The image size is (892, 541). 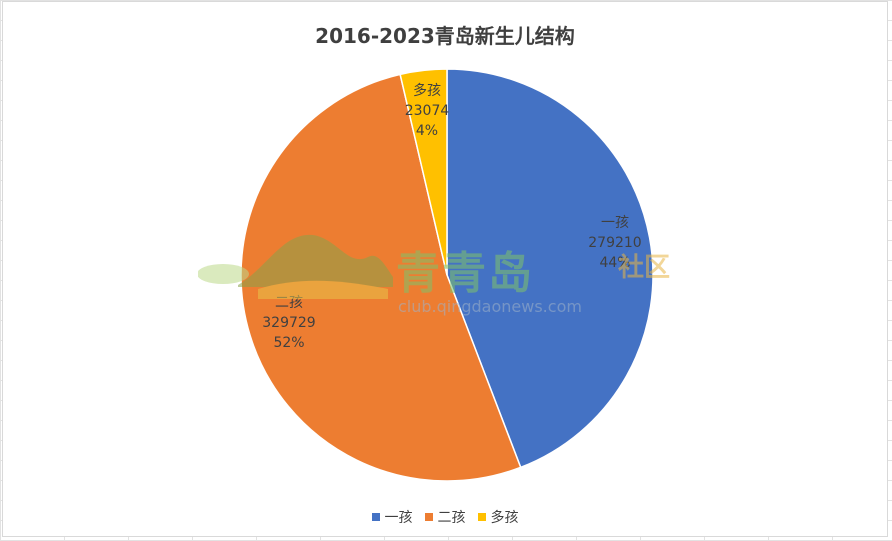 I want to click on slice-label-value: 329729, so click(x=288, y=323).